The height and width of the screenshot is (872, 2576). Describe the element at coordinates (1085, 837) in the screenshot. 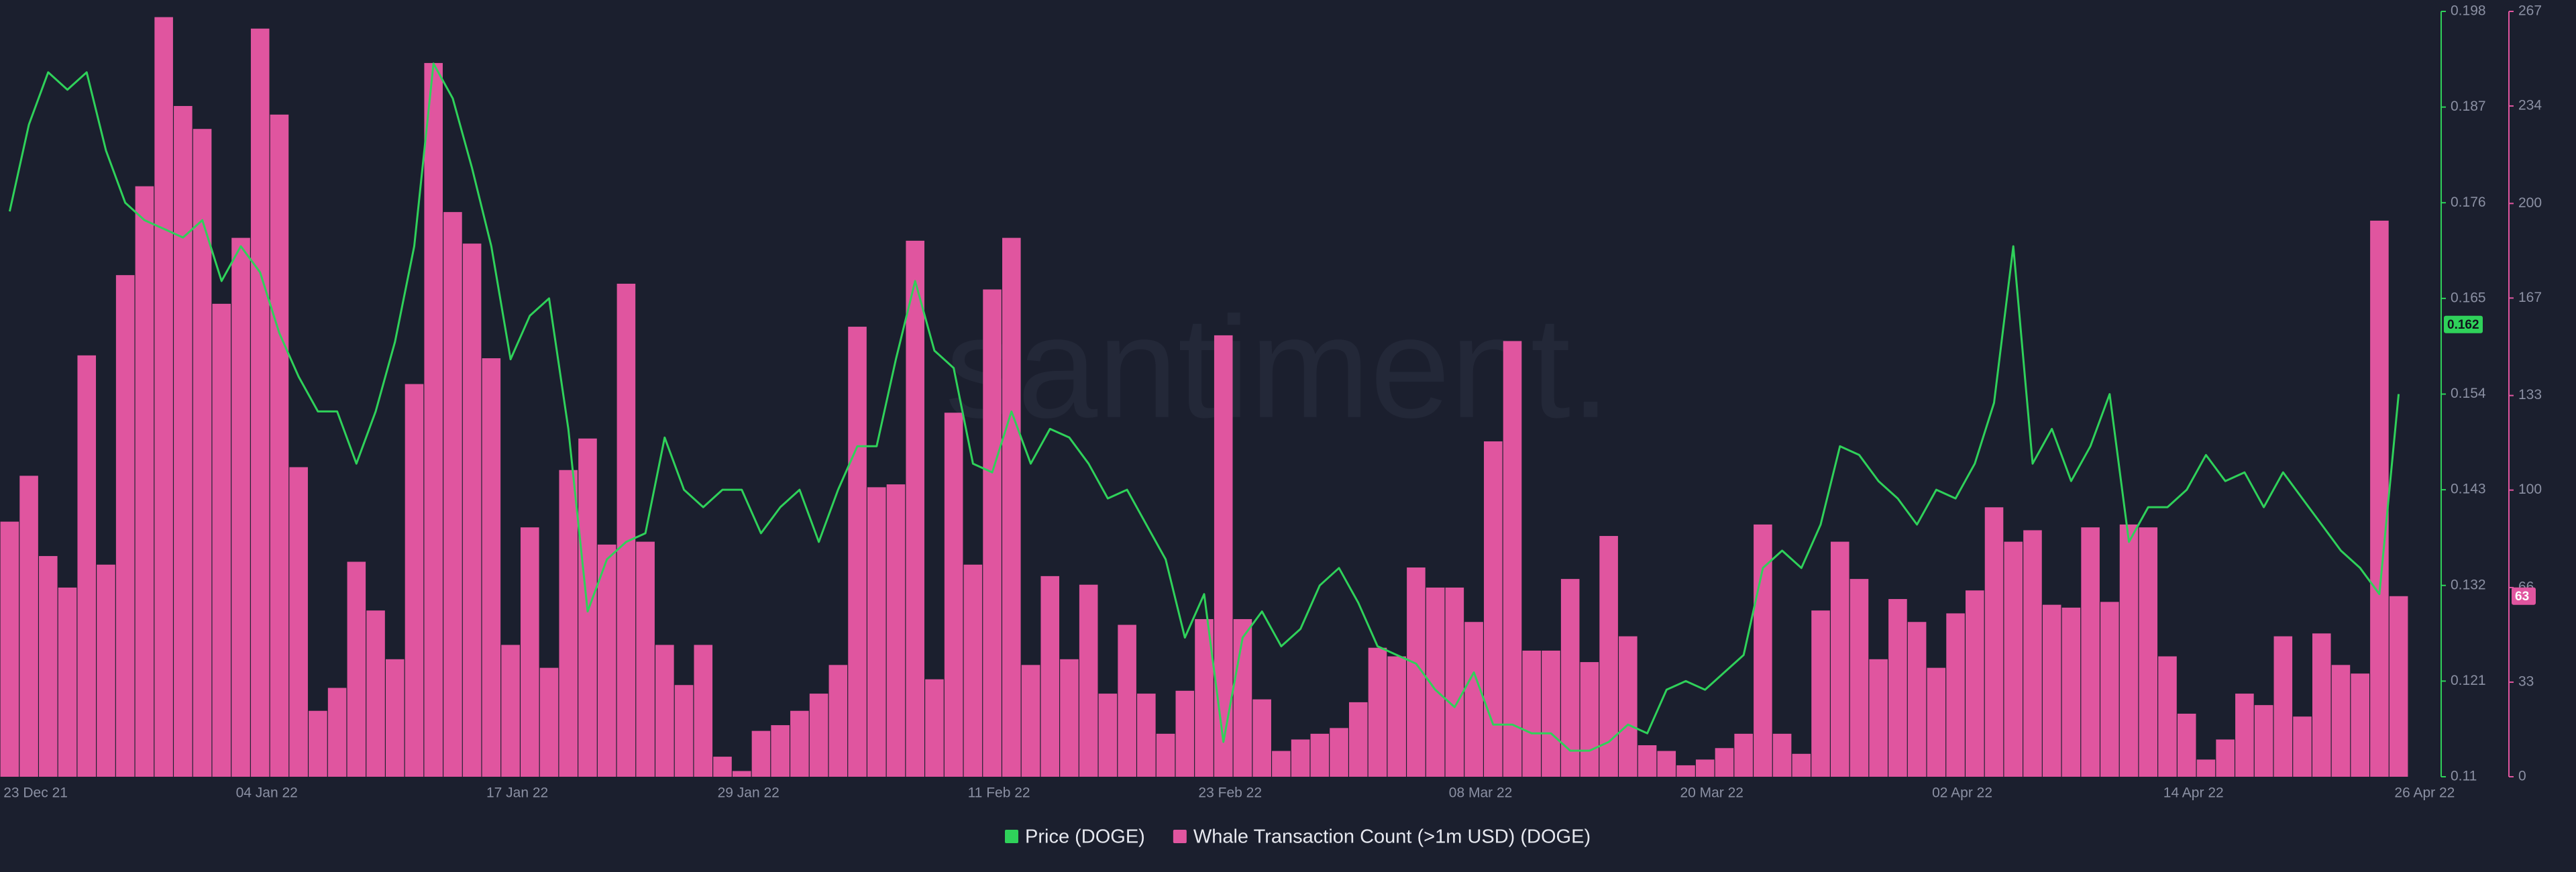

I see `legend-label: Price (DOGE)` at that location.